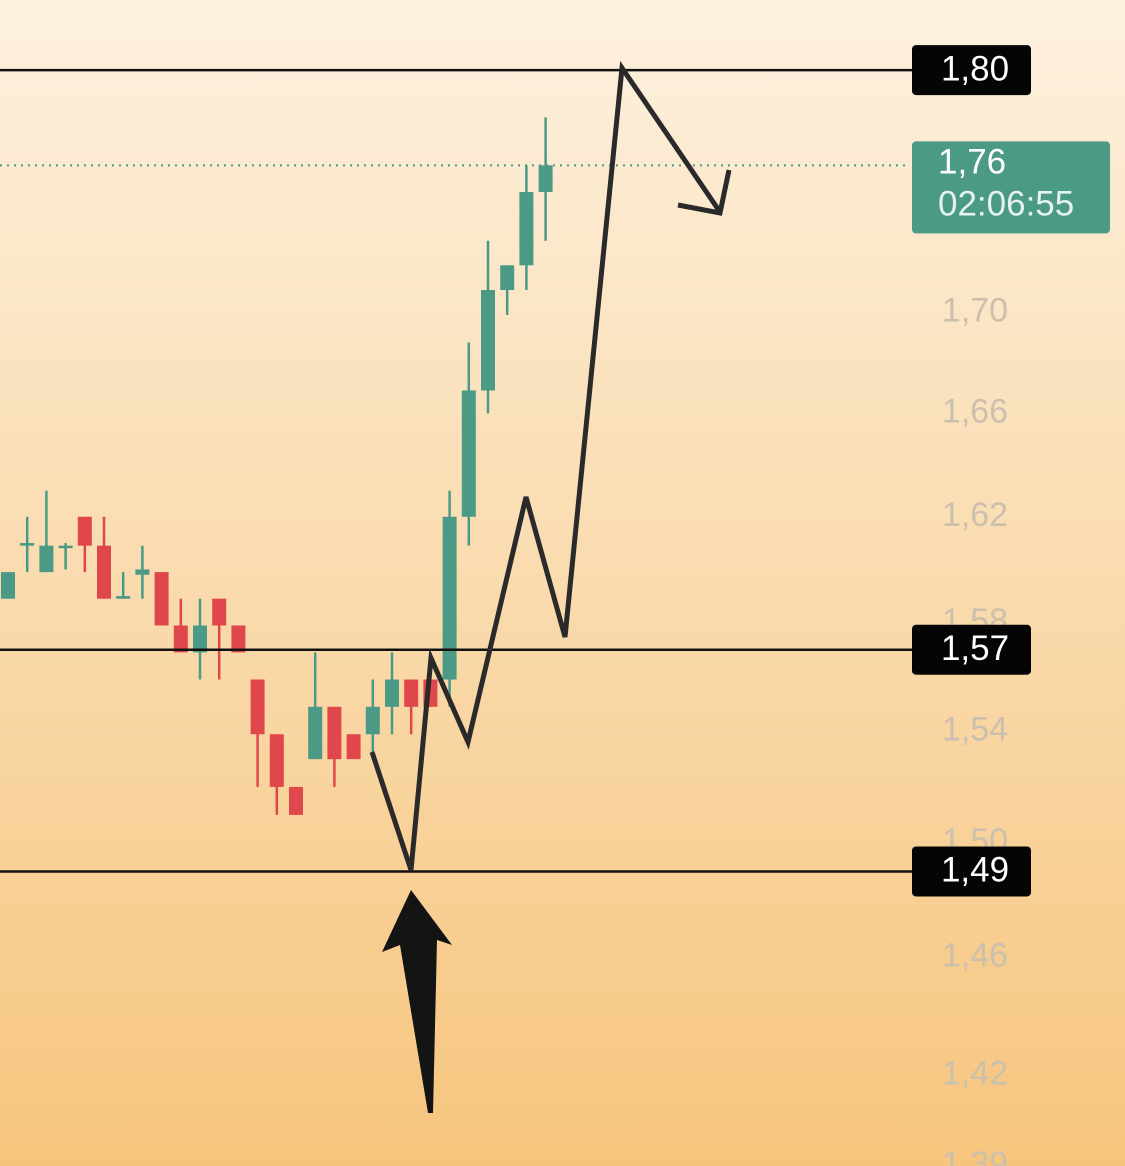 The image size is (1125, 1166). What do you see at coordinates (975, 310) in the screenshot?
I see `y-tick-label: 1,70` at bounding box center [975, 310].